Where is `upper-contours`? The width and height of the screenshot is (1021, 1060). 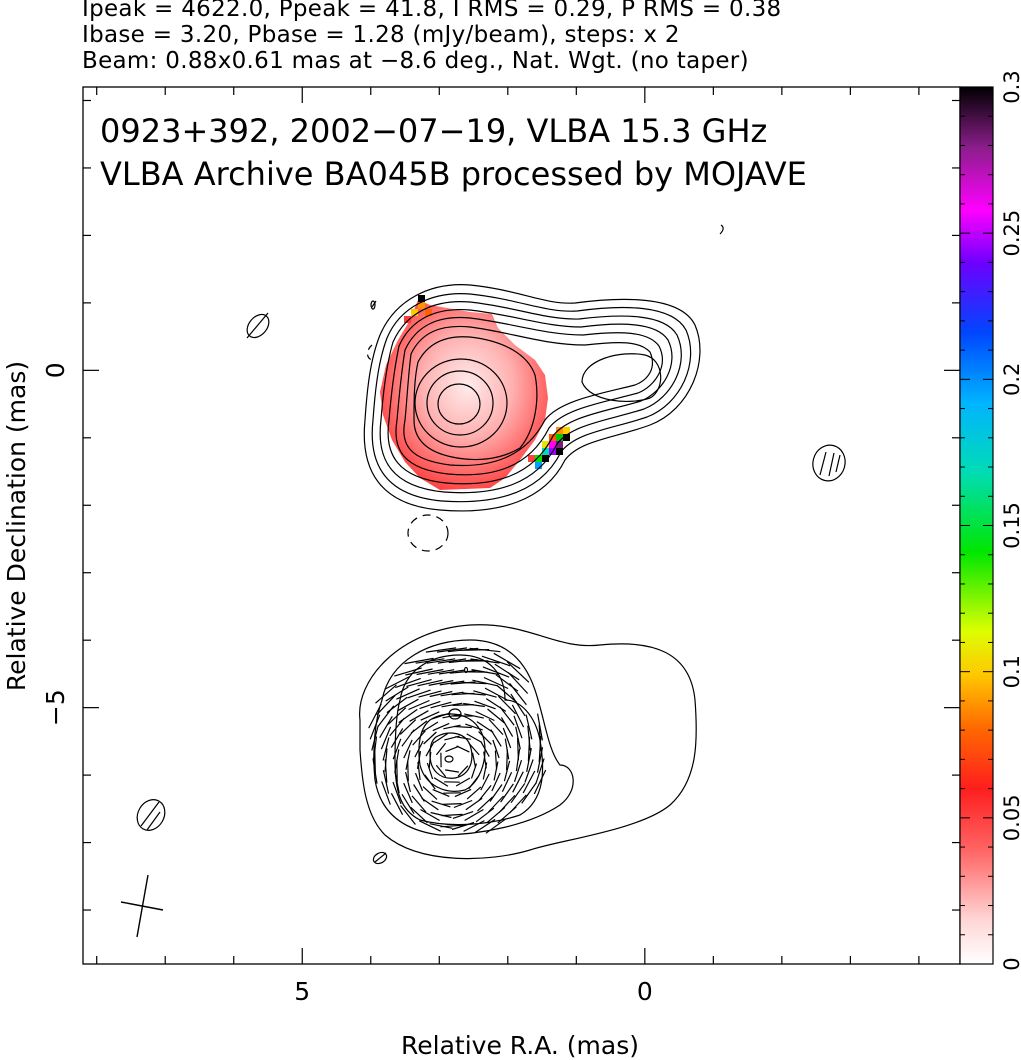 upper-contours is located at coordinates (532, 398).